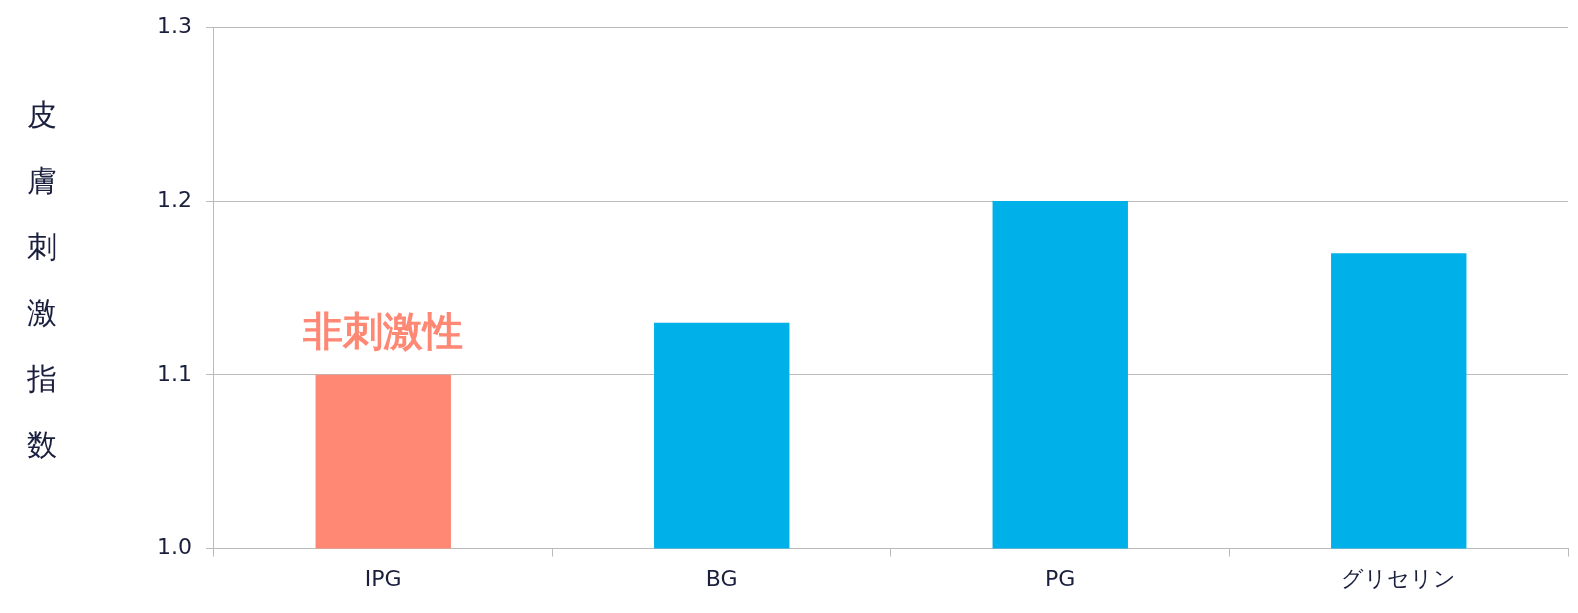 This screenshot has width=1578, height=613. Describe the element at coordinates (174, 25) in the screenshot. I see `y-tick-label: 1.3` at that location.